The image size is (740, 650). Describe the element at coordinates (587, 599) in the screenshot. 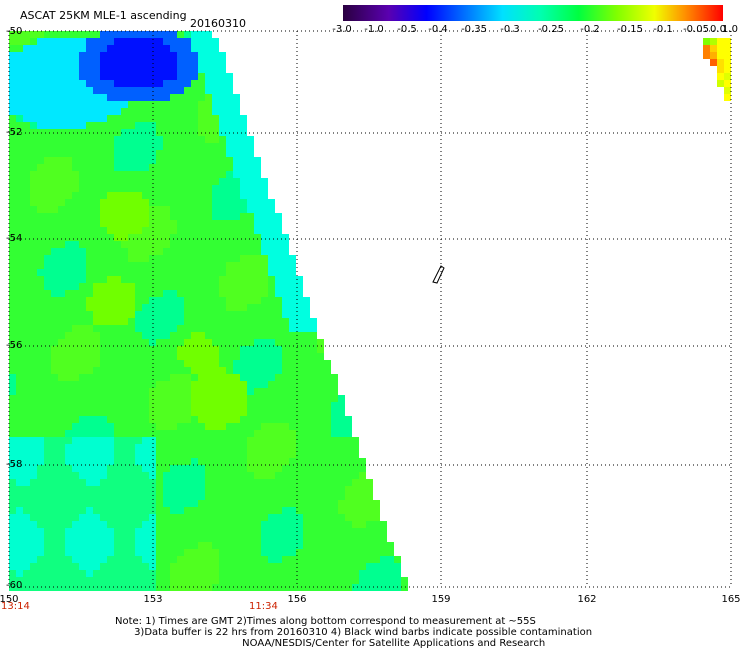

I see `x-tick-label: 162` at that location.